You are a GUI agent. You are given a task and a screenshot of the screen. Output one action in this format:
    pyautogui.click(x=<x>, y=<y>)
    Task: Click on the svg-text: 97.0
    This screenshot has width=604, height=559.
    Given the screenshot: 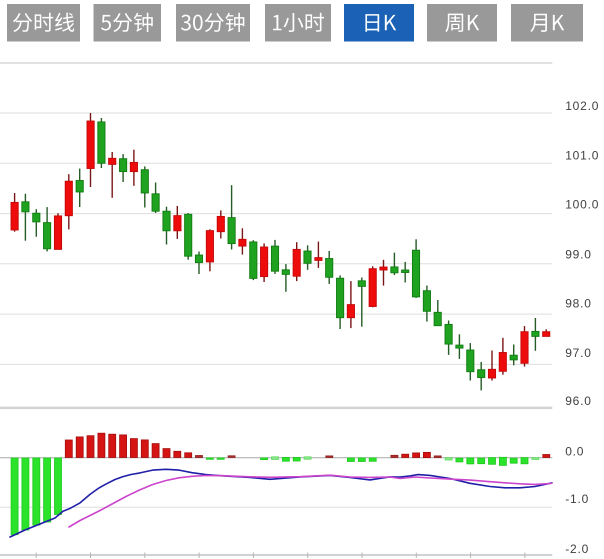 What is the action you would take?
    pyautogui.click(x=578, y=353)
    